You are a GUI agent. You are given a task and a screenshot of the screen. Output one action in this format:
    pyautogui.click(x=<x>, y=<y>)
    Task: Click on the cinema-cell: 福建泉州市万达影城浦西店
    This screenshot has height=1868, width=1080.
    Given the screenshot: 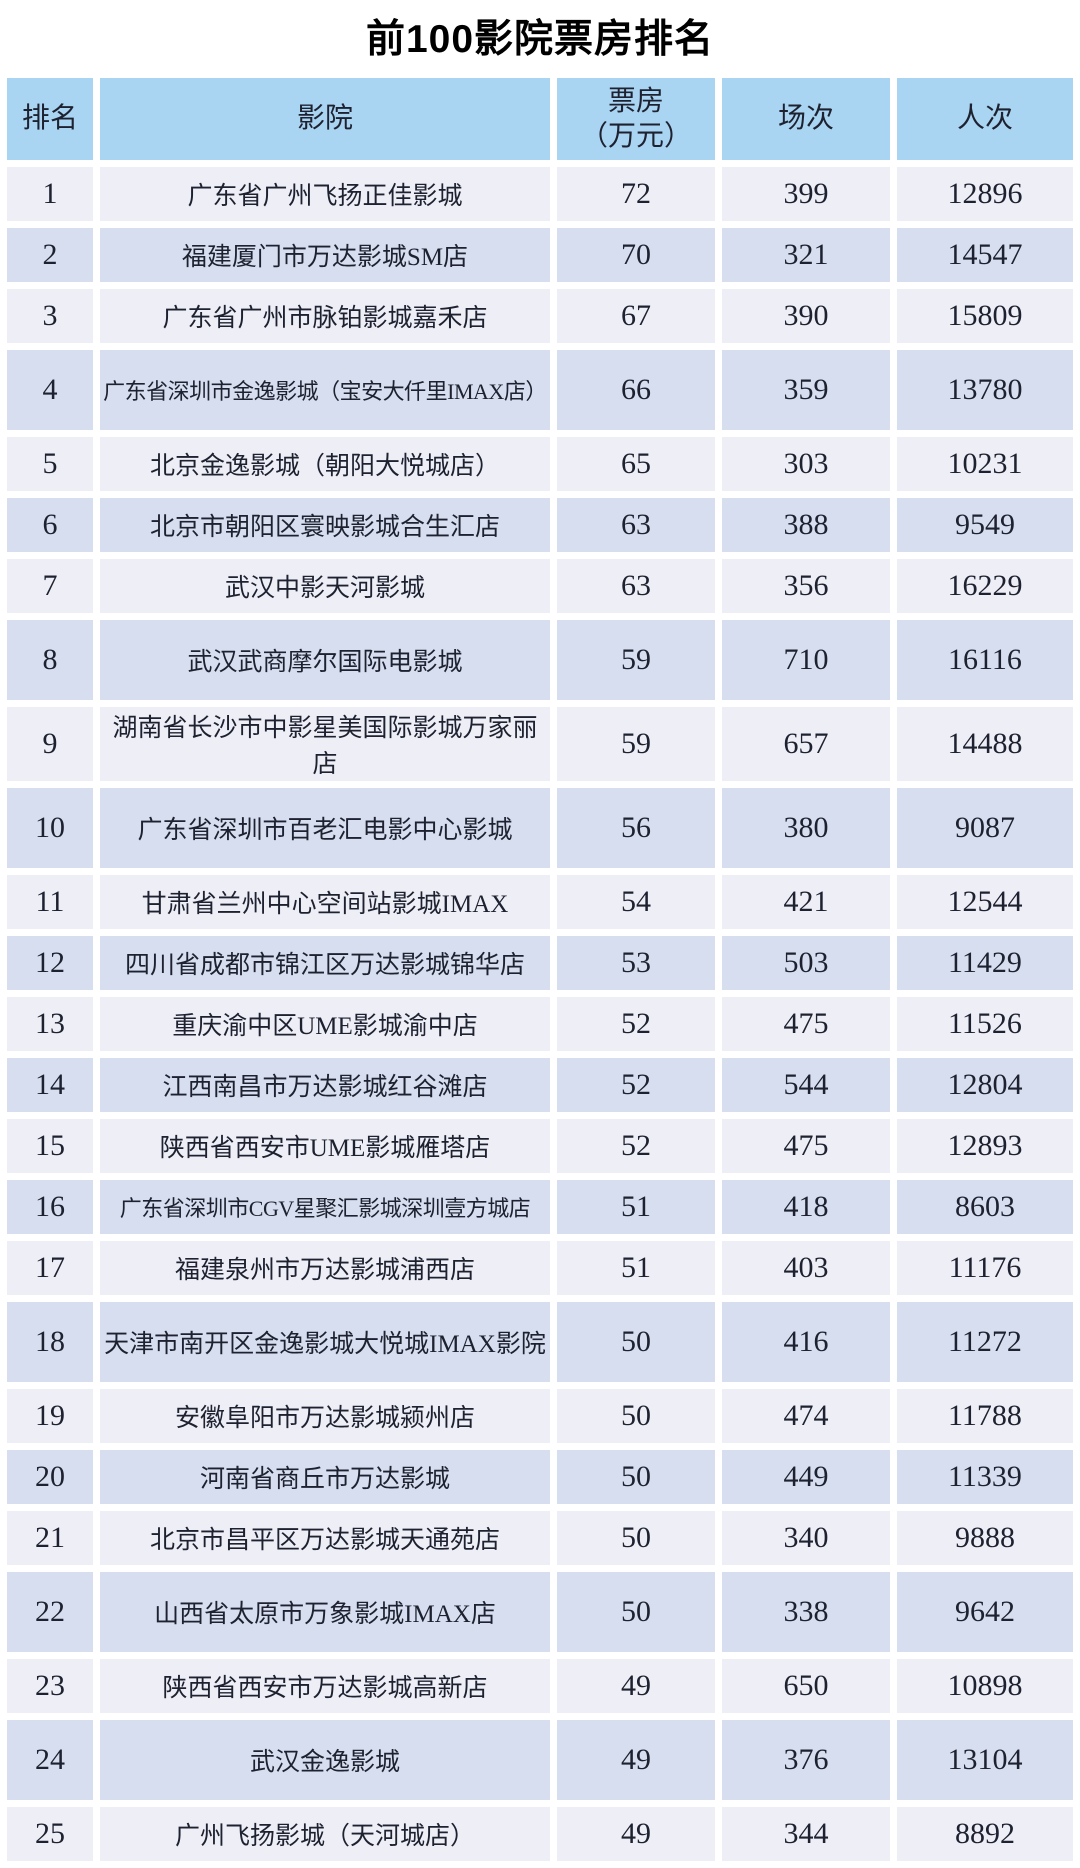 What is the action you would take?
    pyautogui.click(x=325, y=1267)
    